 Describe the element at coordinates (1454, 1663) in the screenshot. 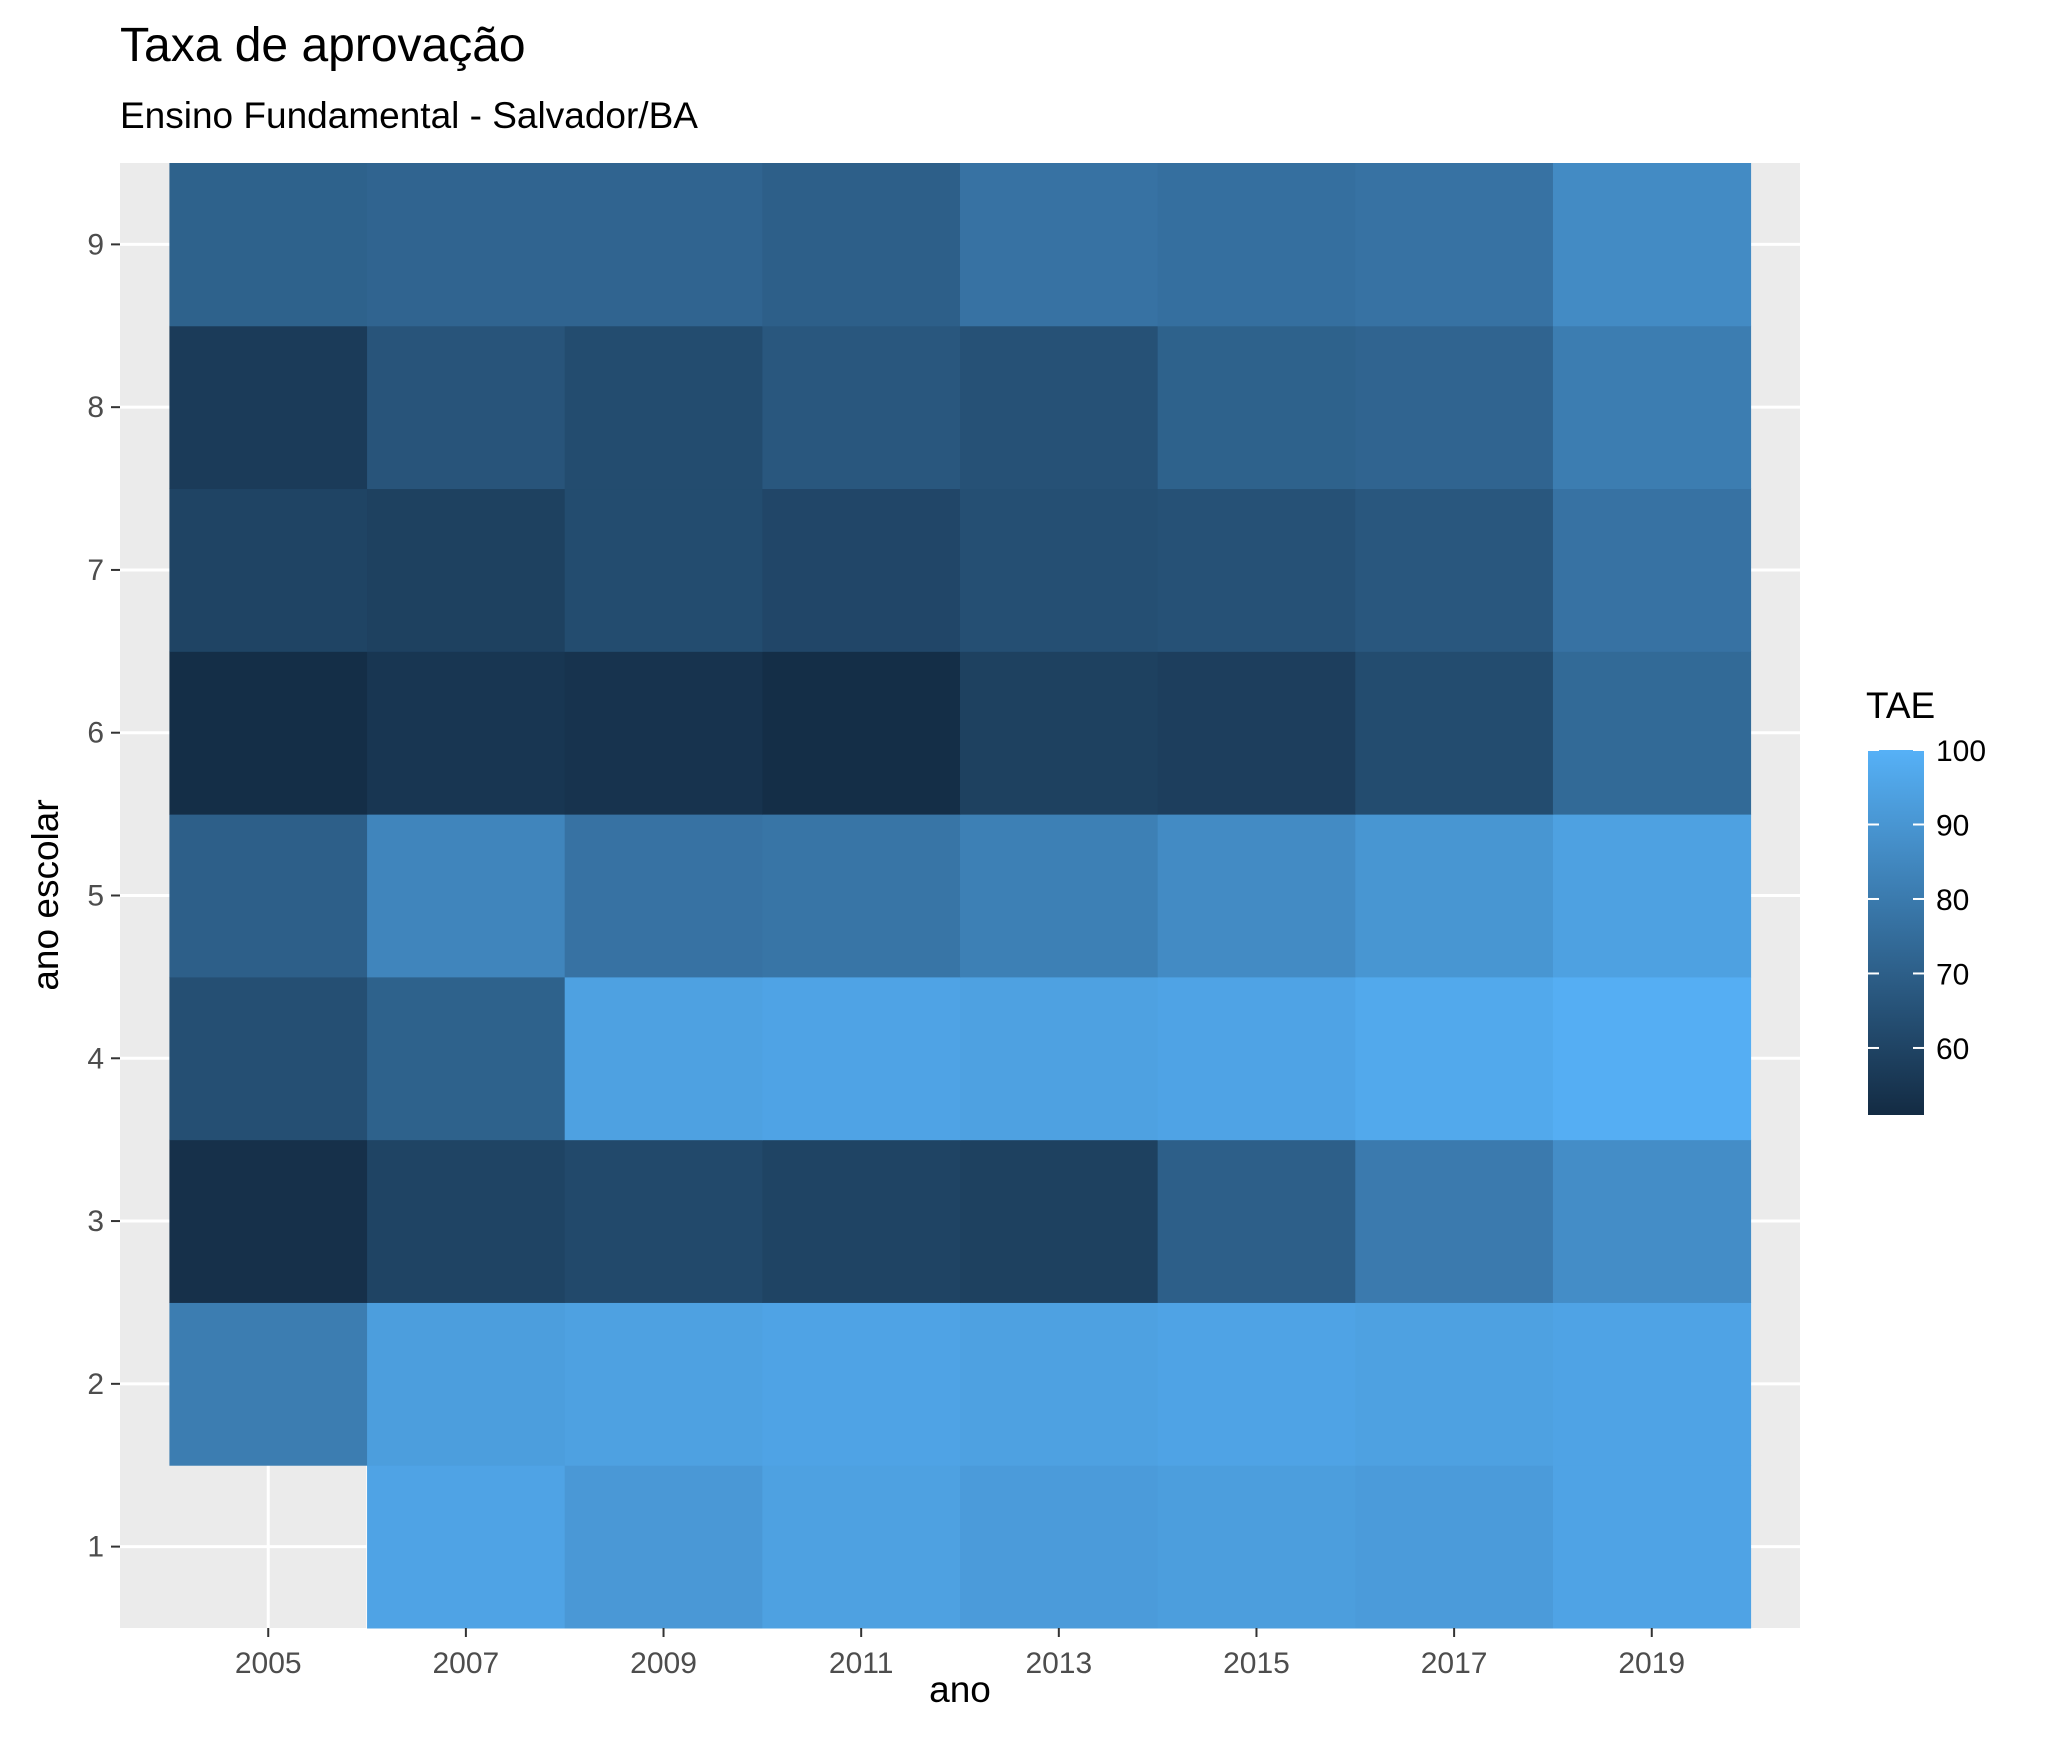

I see `x-tick-label: 2017` at that location.